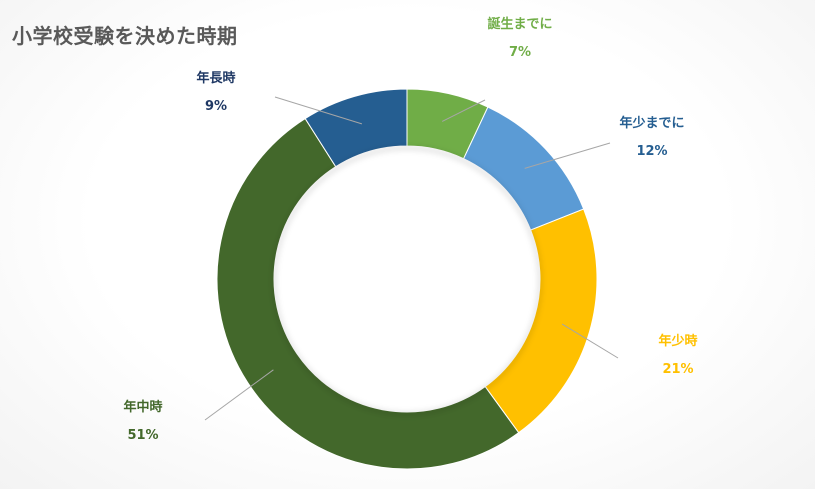  Describe the element at coordinates (216, 106) in the screenshot. I see `slice-value-label: 9%` at that location.